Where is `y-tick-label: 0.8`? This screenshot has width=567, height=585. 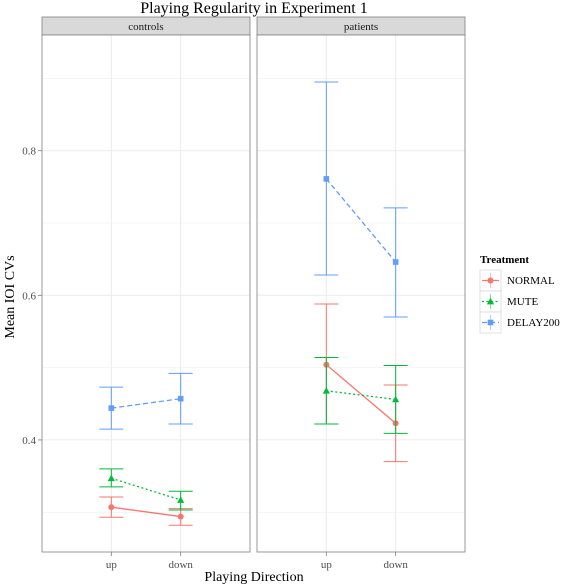
y-tick-label: 0.8 is located at coordinates (29, 152).